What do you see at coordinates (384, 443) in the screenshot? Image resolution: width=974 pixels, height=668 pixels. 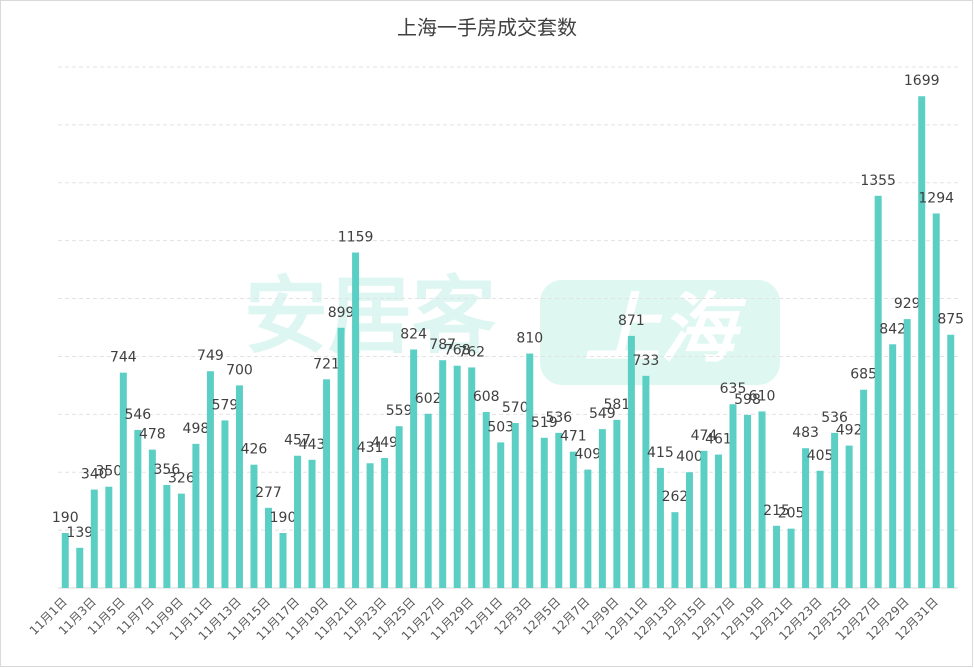 I see `data-label: 449` at bounding box center [384, 443].